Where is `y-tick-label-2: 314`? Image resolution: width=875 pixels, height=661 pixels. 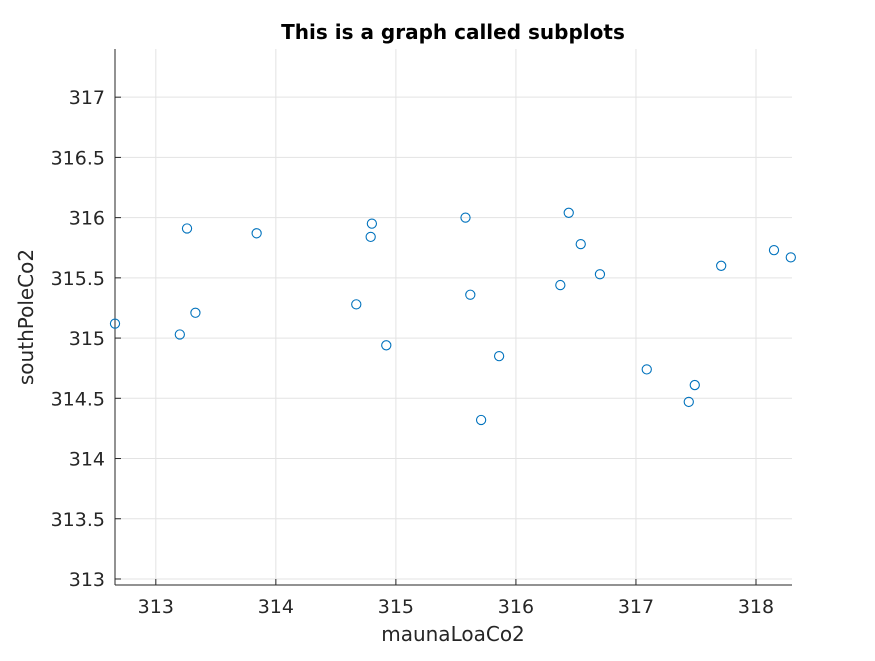 y-tick-label-2: 314 is located at coordinates (87, 460).